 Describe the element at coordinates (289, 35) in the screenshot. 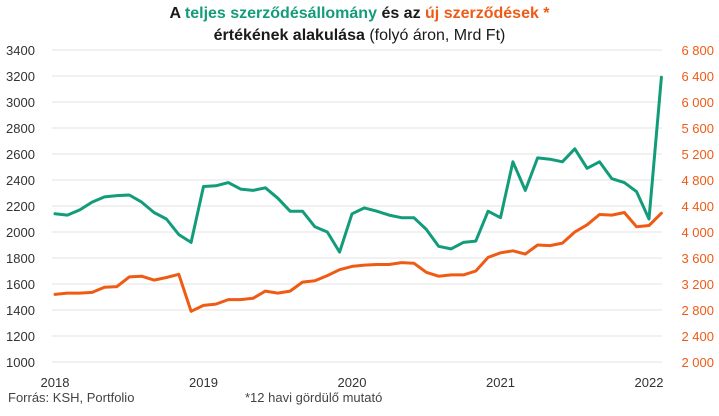

I see `title-evolution: értékének alakulása` at that location.